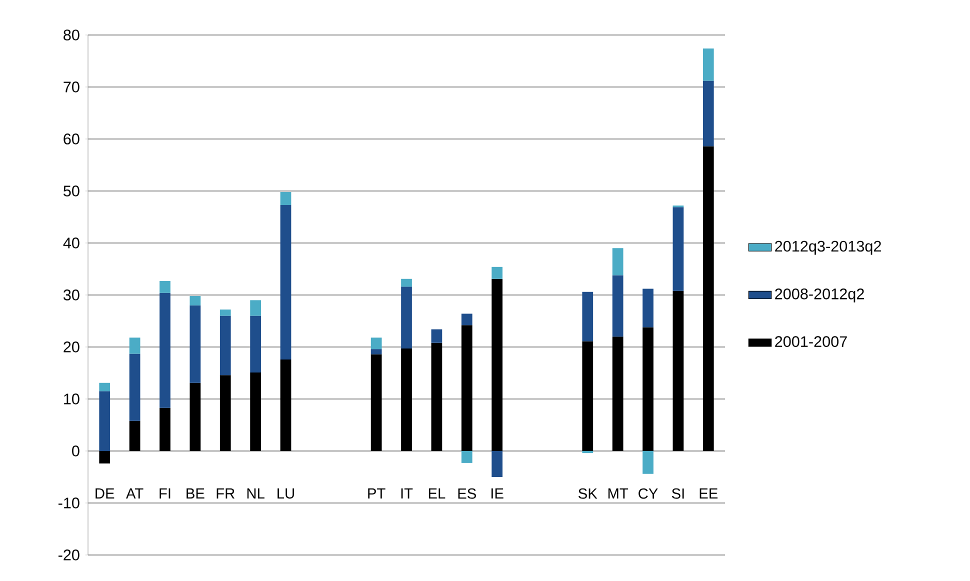  I want to click on x-tick-label: NL, so click(255, 493).